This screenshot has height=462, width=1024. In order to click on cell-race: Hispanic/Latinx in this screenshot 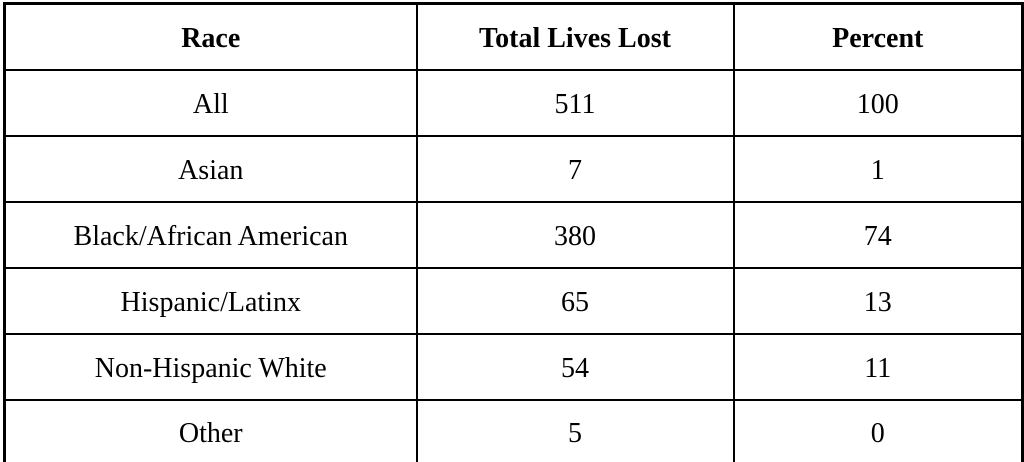, I will do `click(210, 300)`.